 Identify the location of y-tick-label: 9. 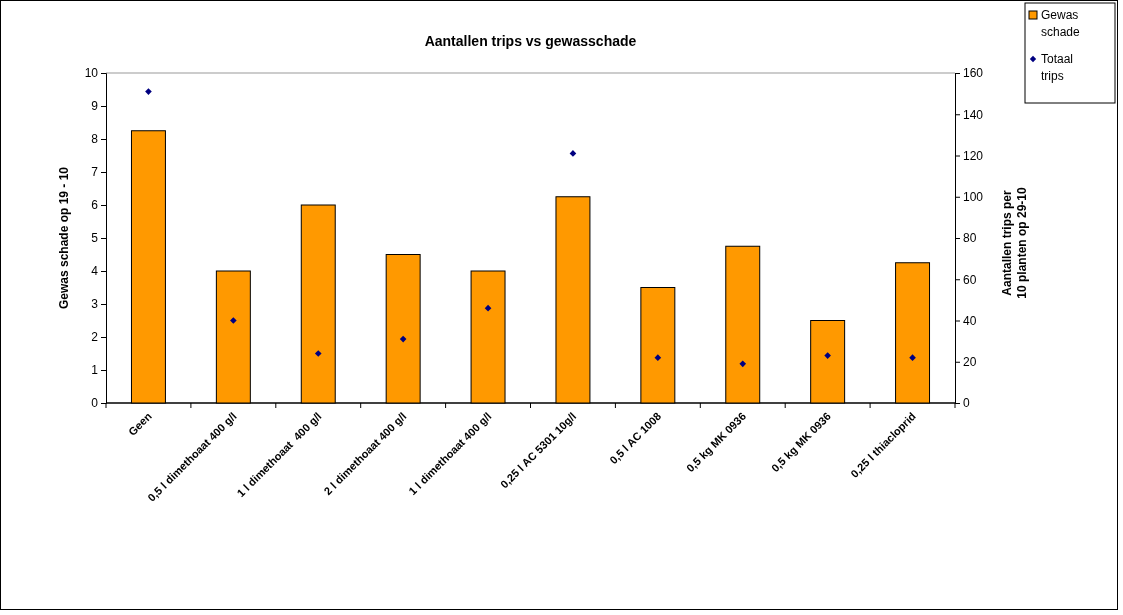
(95, 106).